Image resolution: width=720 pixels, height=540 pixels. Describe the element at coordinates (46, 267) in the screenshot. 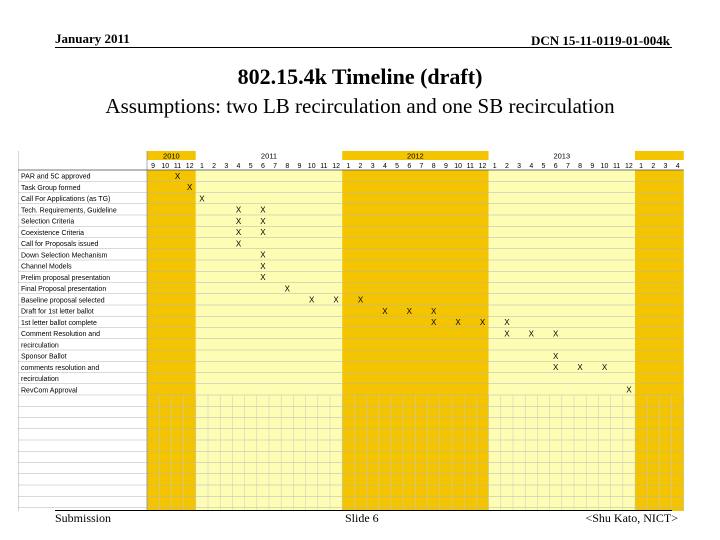

I see `task-label: Channel Models` at that location.